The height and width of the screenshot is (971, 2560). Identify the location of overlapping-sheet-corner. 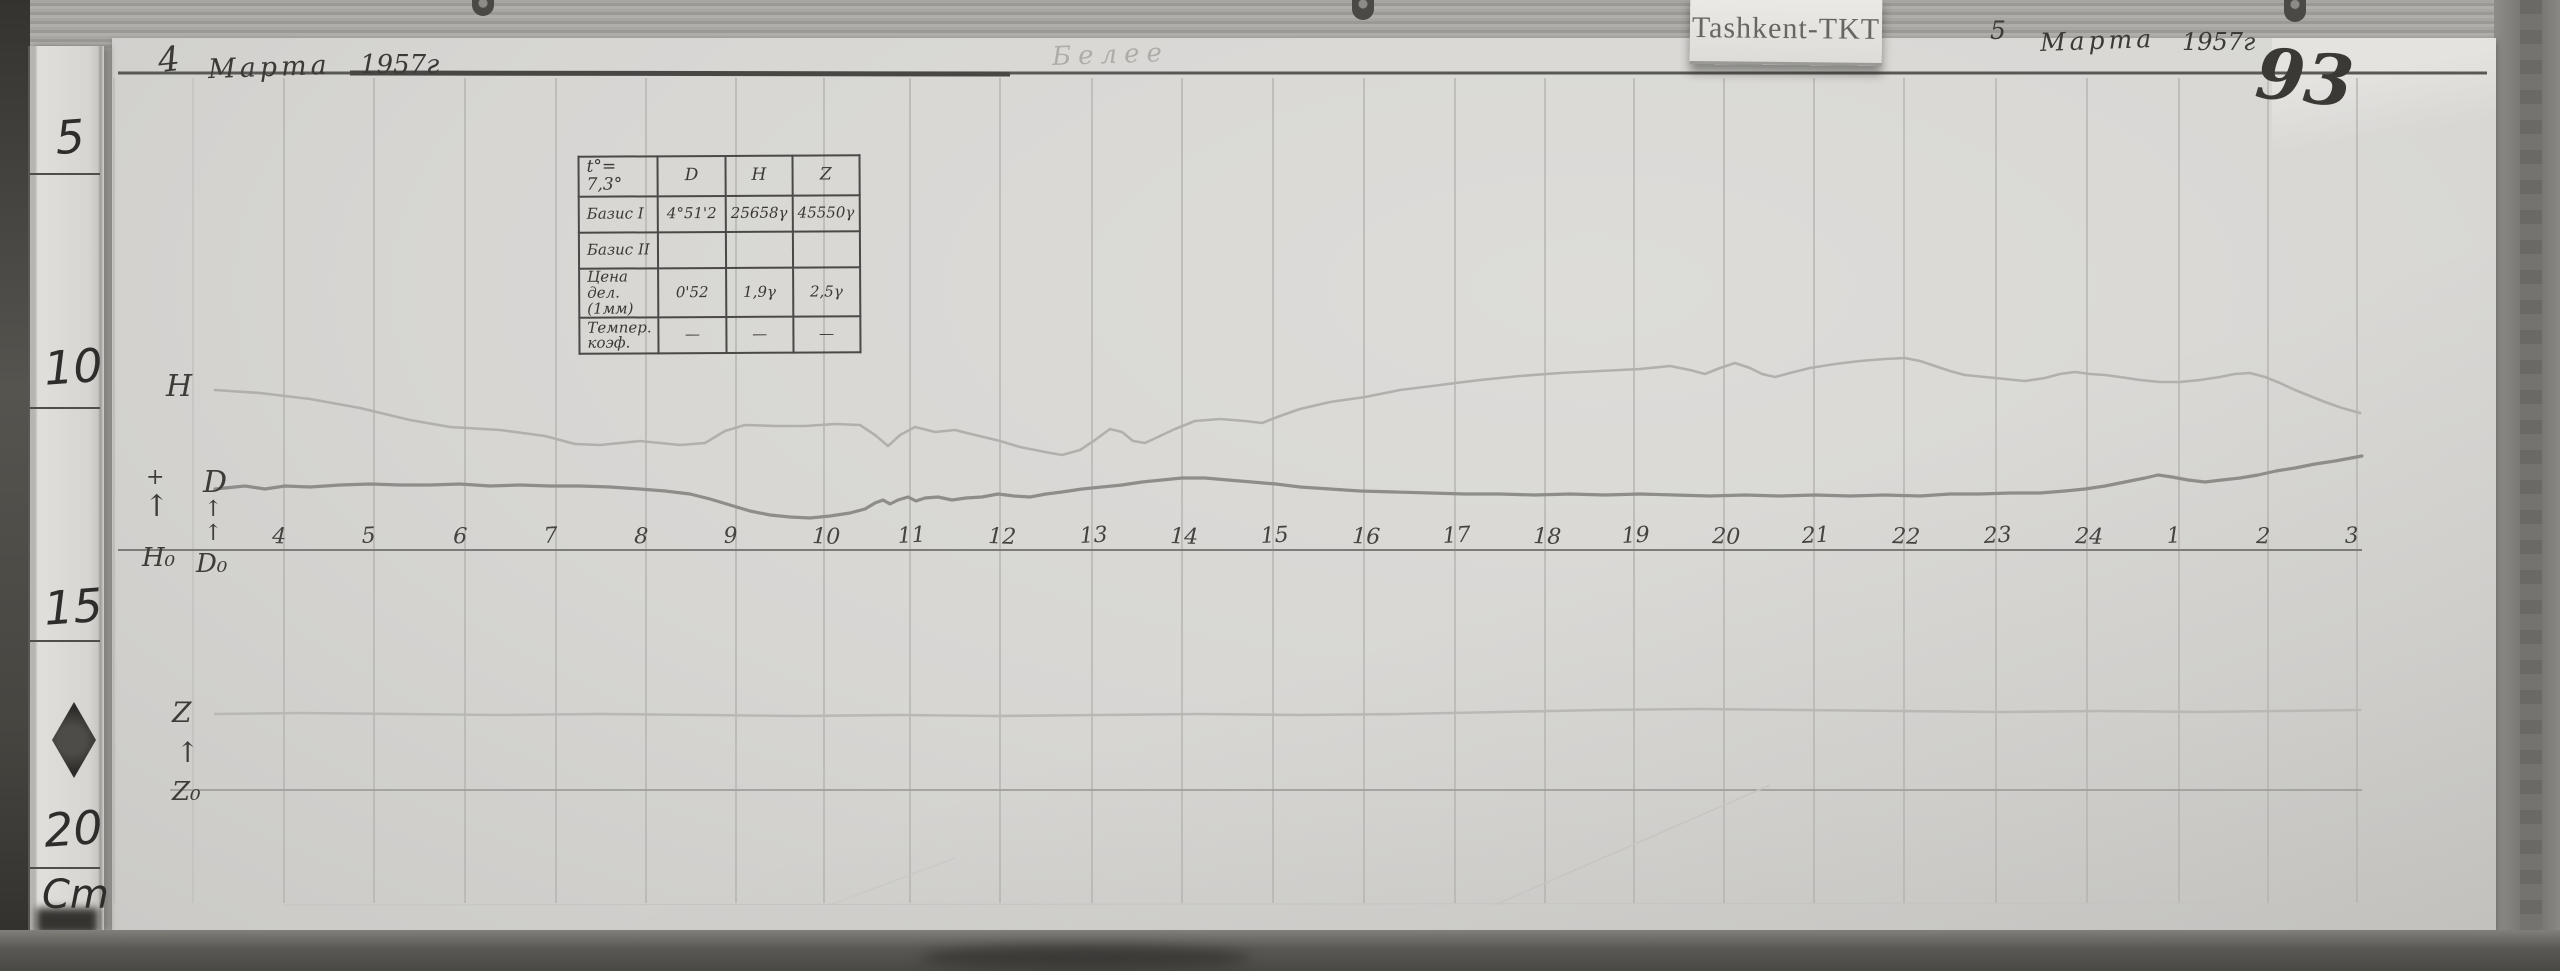
(2384, 103).